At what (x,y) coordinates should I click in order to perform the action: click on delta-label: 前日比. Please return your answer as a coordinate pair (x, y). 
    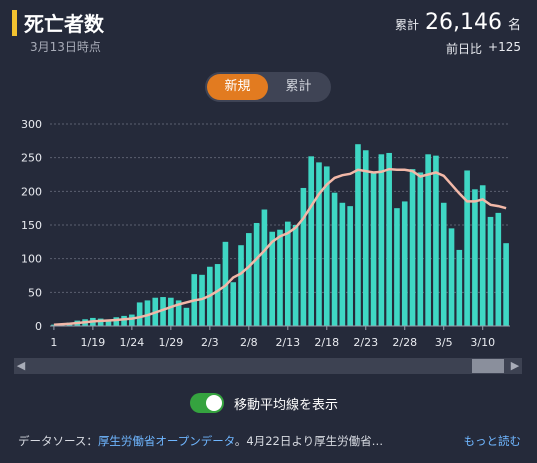
    Looking at the image, I should click on (464, 49).